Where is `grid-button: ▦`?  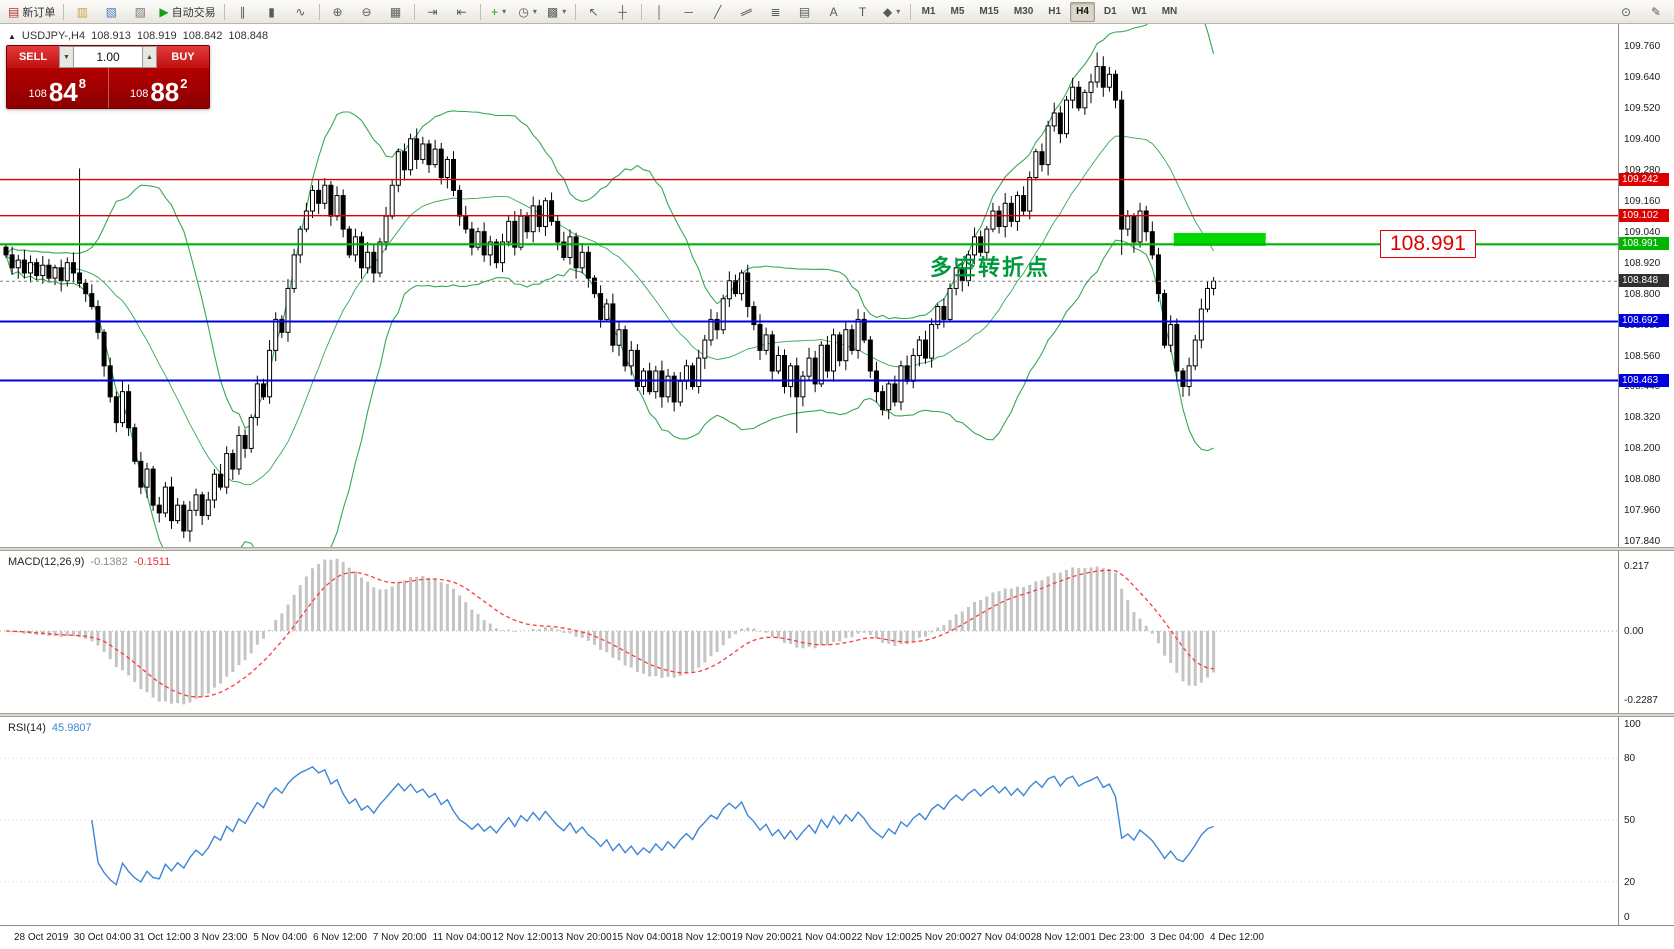
grid-button: ▦ is located at coordinates (396, 12).